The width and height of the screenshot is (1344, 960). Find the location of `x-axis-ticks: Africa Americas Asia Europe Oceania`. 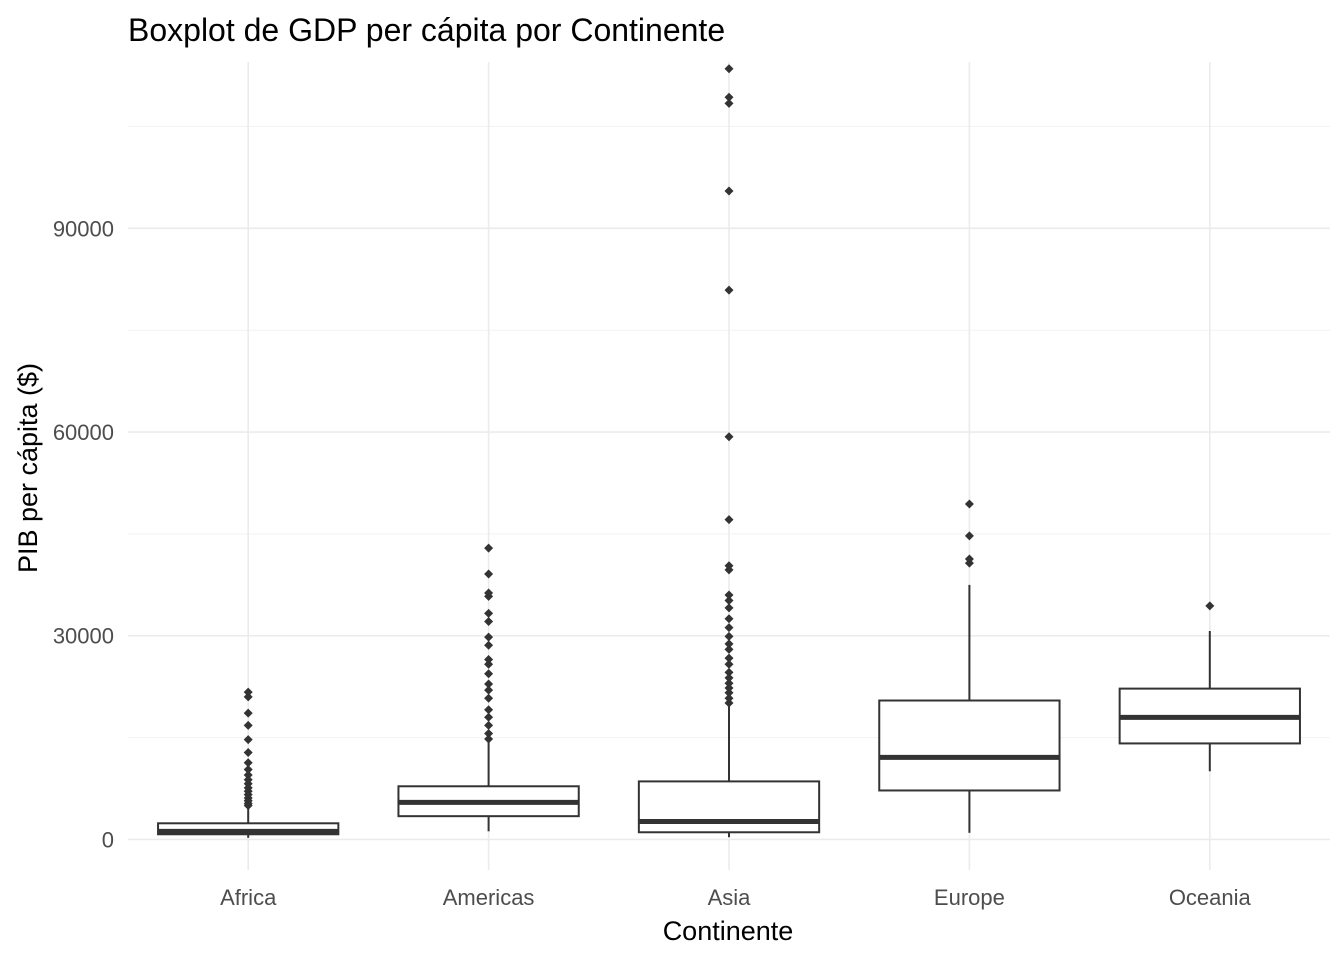

x-axis-ticks: Africa Americas Asia Europe Oceania is located at coordinates (735, 897).